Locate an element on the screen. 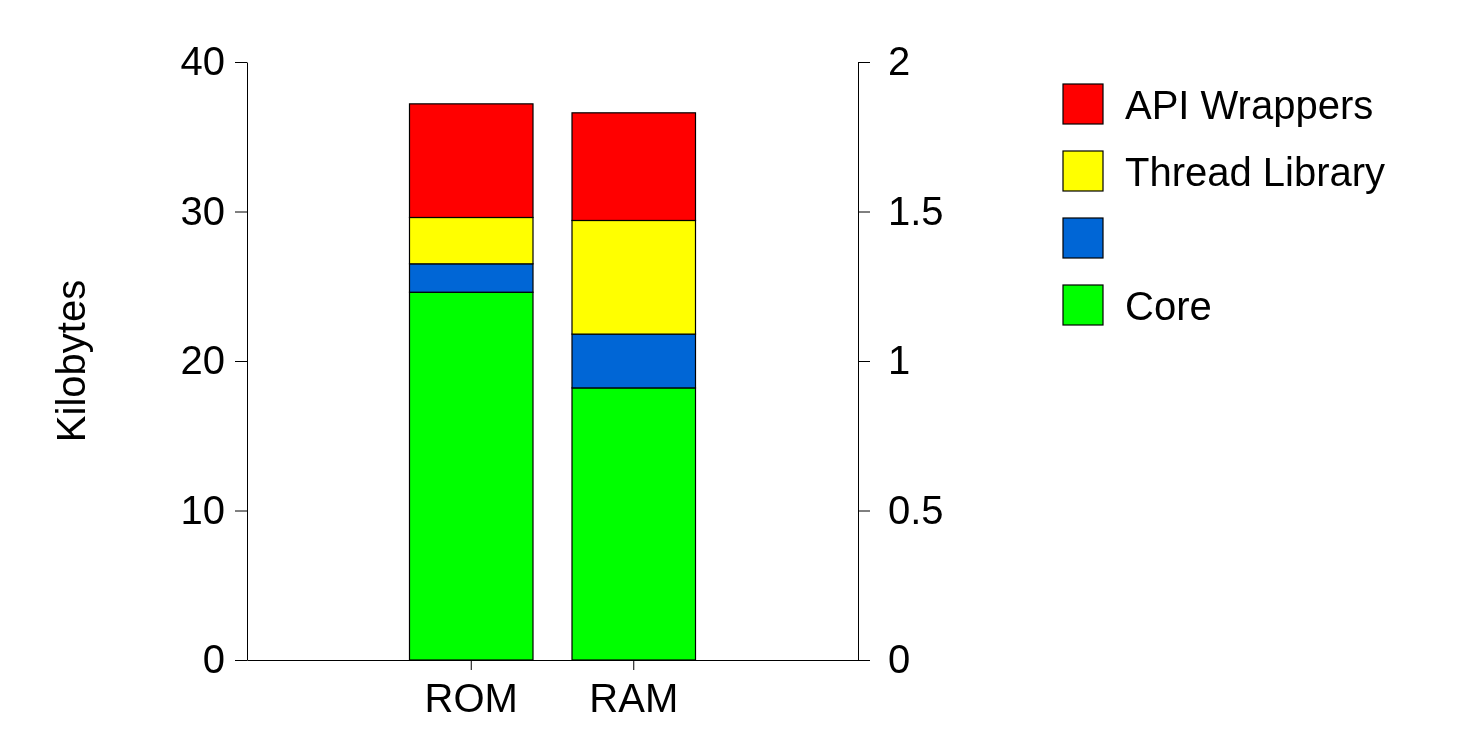 The width and height of the screenshot is (1472, 749). x-tick-label: RAM is located at coordinates (634, 698).